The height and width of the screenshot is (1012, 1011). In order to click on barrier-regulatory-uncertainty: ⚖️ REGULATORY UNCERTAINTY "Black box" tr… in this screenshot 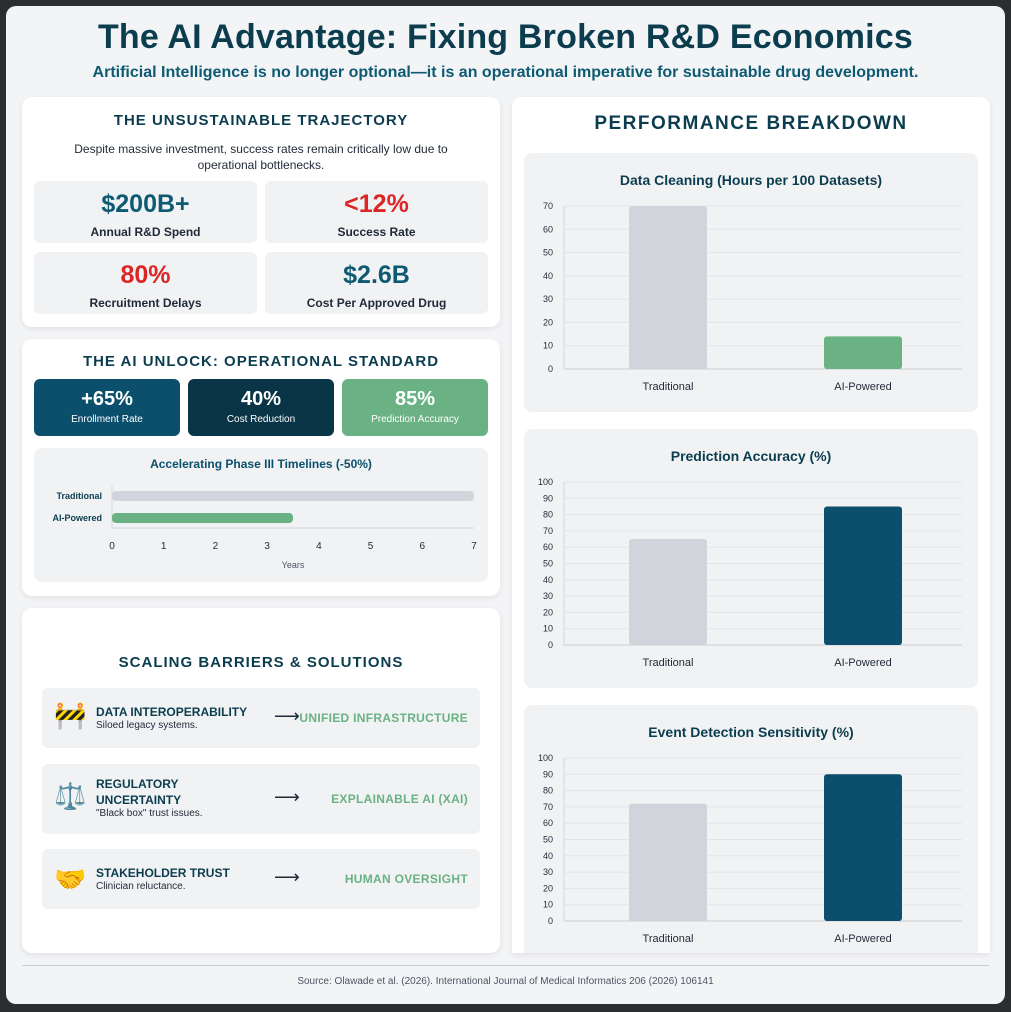, I will do `click(261, 799)`.